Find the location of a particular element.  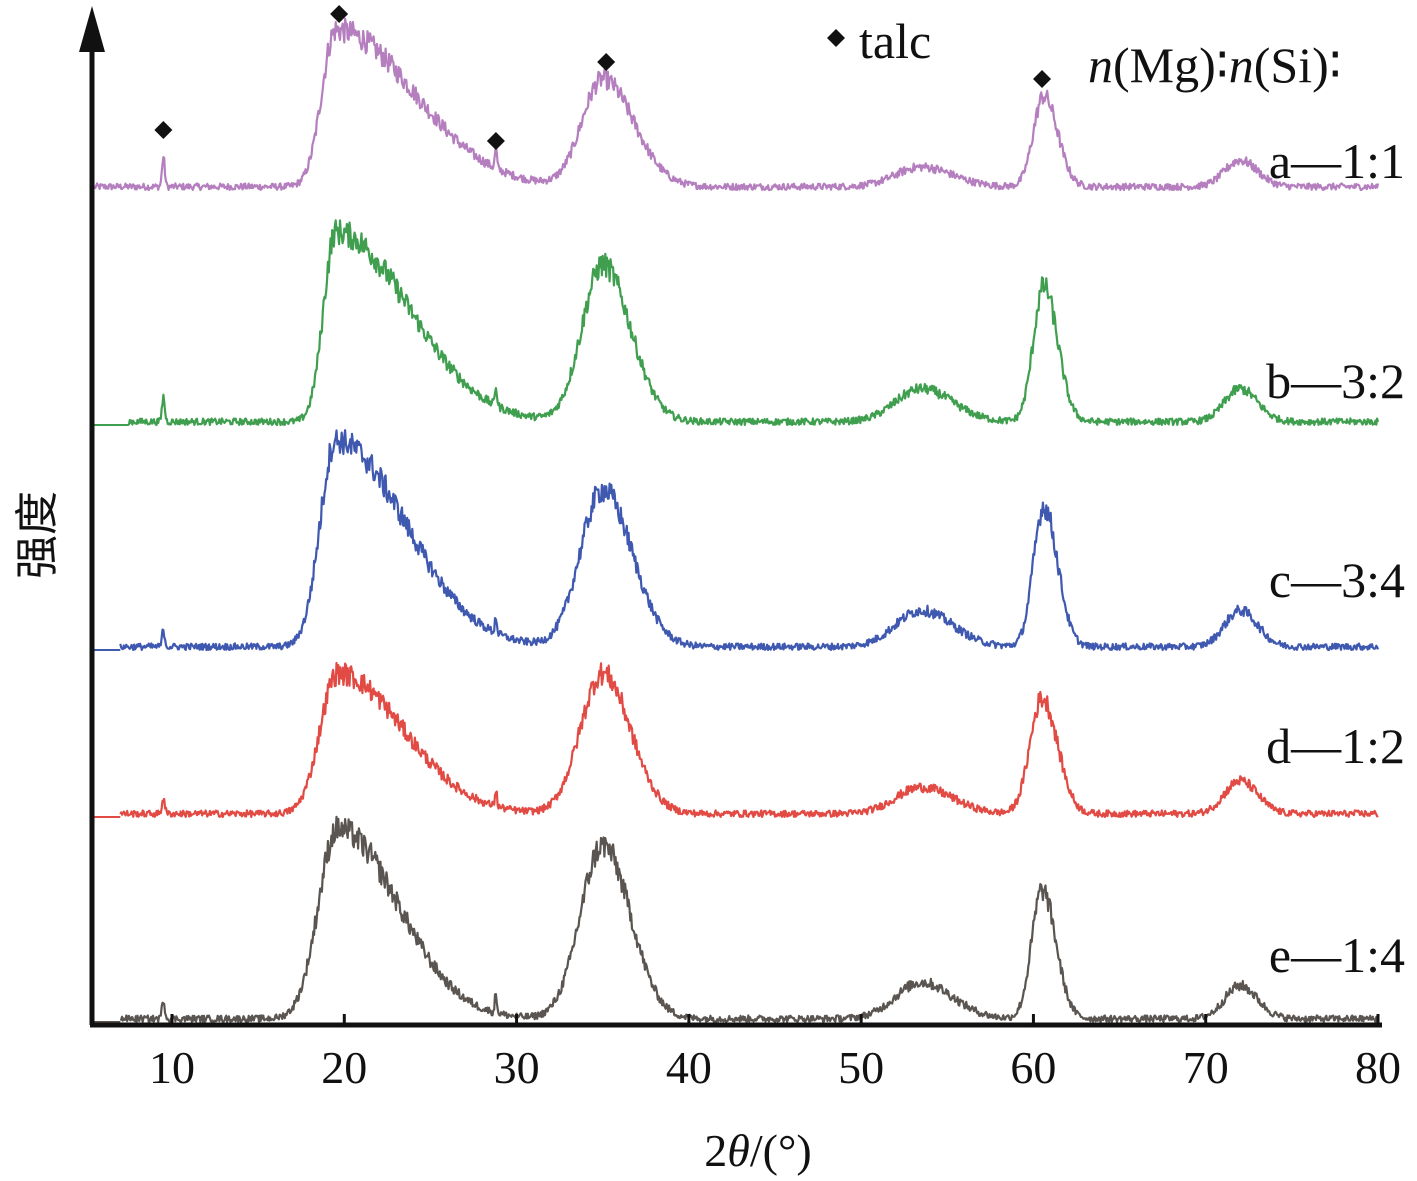

series-label-2: c—3:4 is located at coordinates (1337, 580).